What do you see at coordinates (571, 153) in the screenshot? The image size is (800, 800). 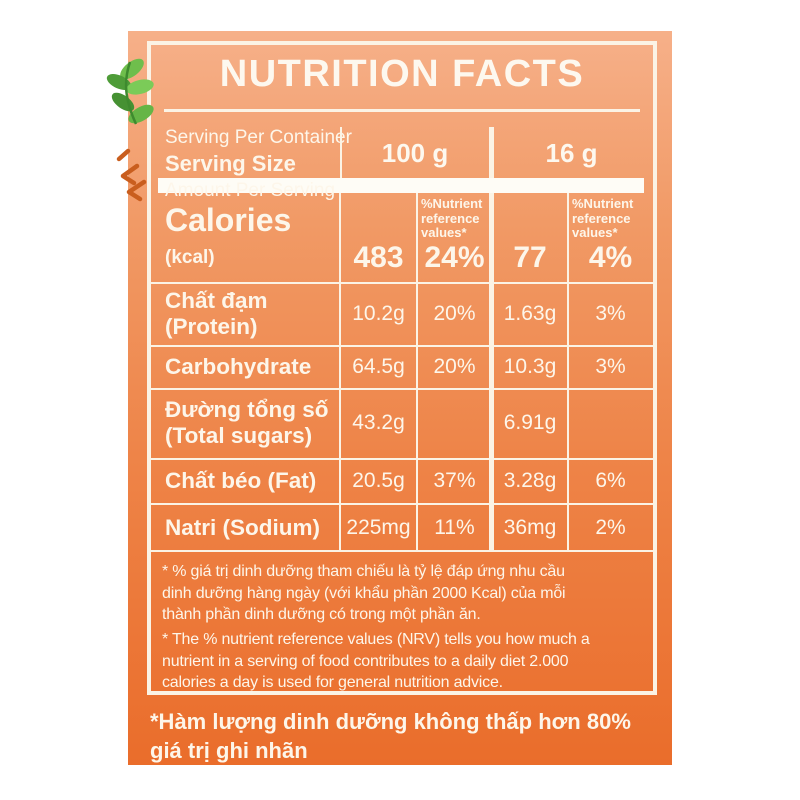 I see `serving-size-16g: 16 g` at bounding box center [571, 153].